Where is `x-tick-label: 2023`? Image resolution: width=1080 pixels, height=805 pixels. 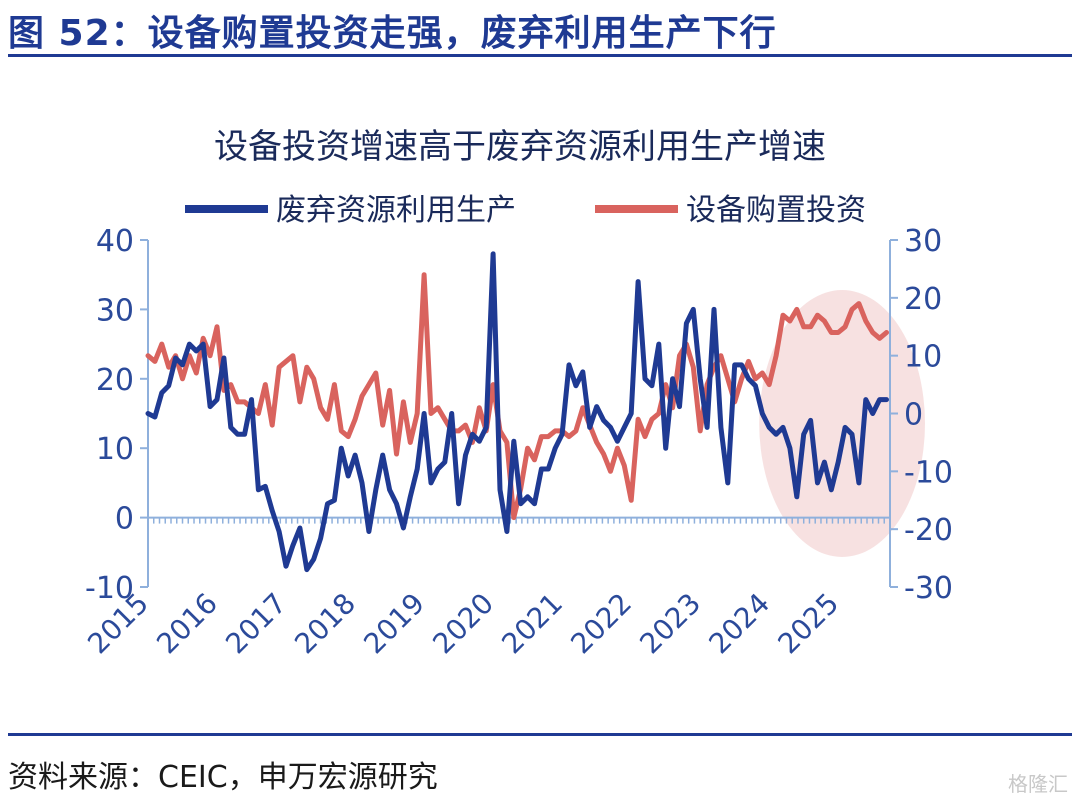
x-tick-label: 2023 is located at coordinates (670, 624).